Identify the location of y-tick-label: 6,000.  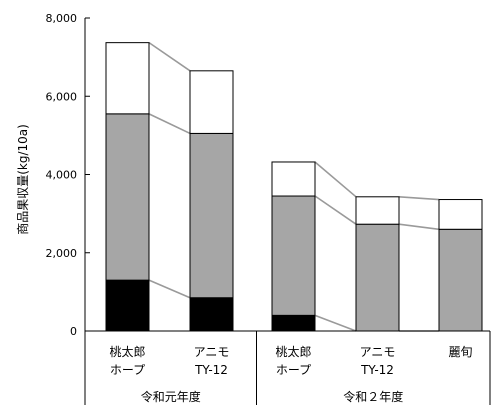
(62, 96).